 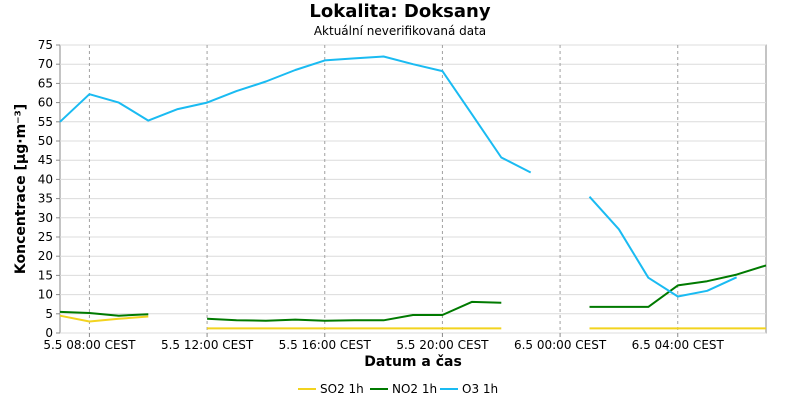 I want to click on legend-item-o3: O3 1h, so click(x=469, y=389).